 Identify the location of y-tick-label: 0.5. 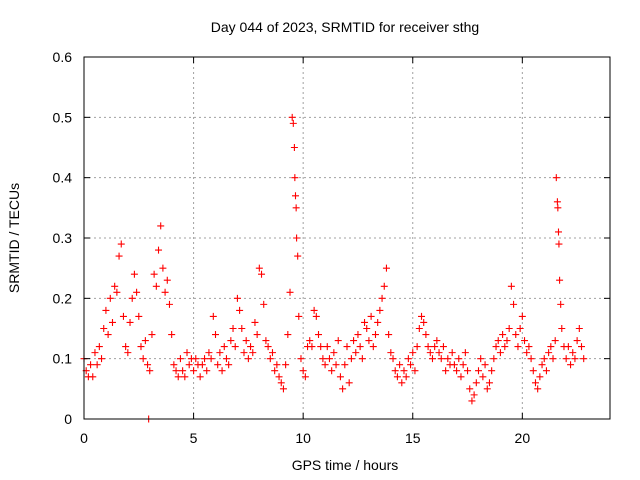
(63, 117).